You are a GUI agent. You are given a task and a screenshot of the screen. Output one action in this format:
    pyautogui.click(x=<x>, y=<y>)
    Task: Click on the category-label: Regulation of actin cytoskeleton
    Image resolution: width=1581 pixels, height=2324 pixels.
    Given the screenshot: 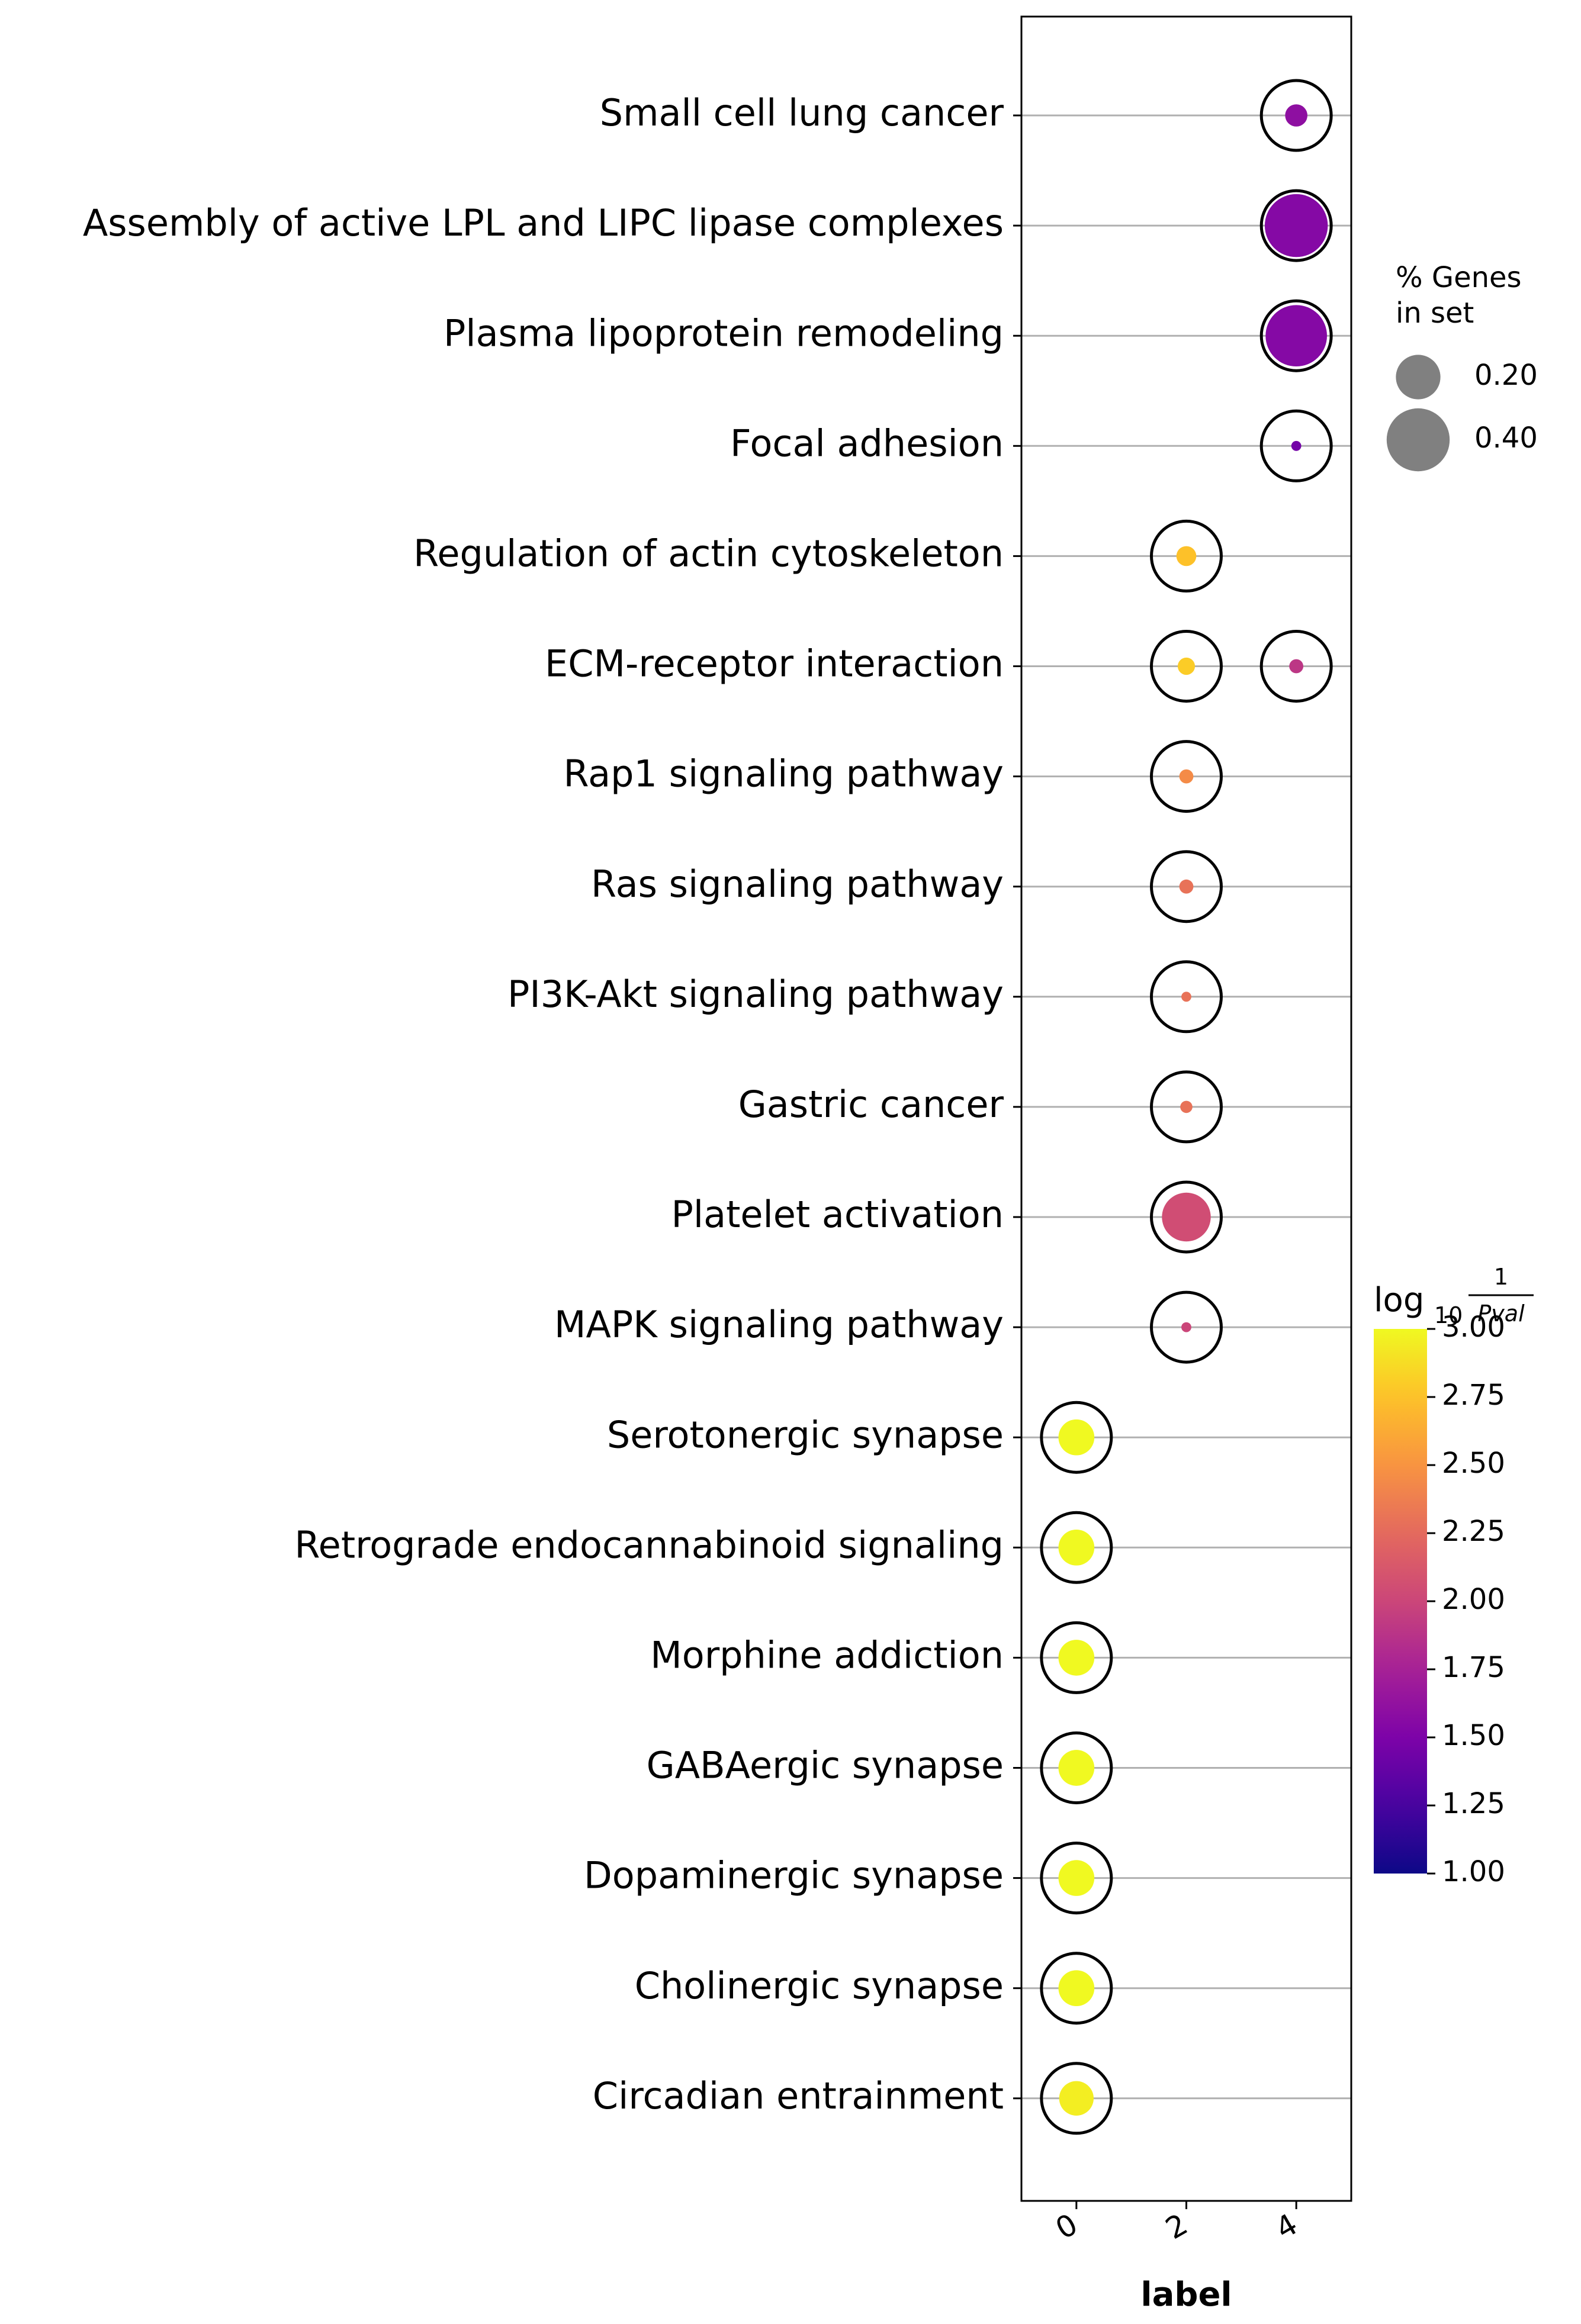 What is the action you would take?
    pyautogui.click(x=708, y=553)
    